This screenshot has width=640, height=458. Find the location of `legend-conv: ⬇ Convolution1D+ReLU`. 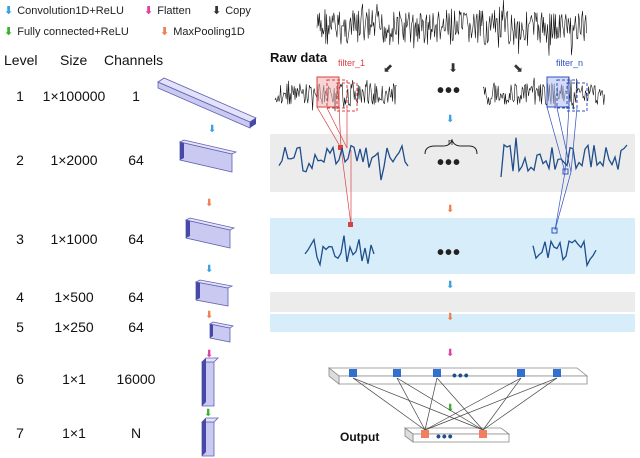

legend-conv: ⬇ Convolution1D+ReLU is located at coordinates (64, 10).